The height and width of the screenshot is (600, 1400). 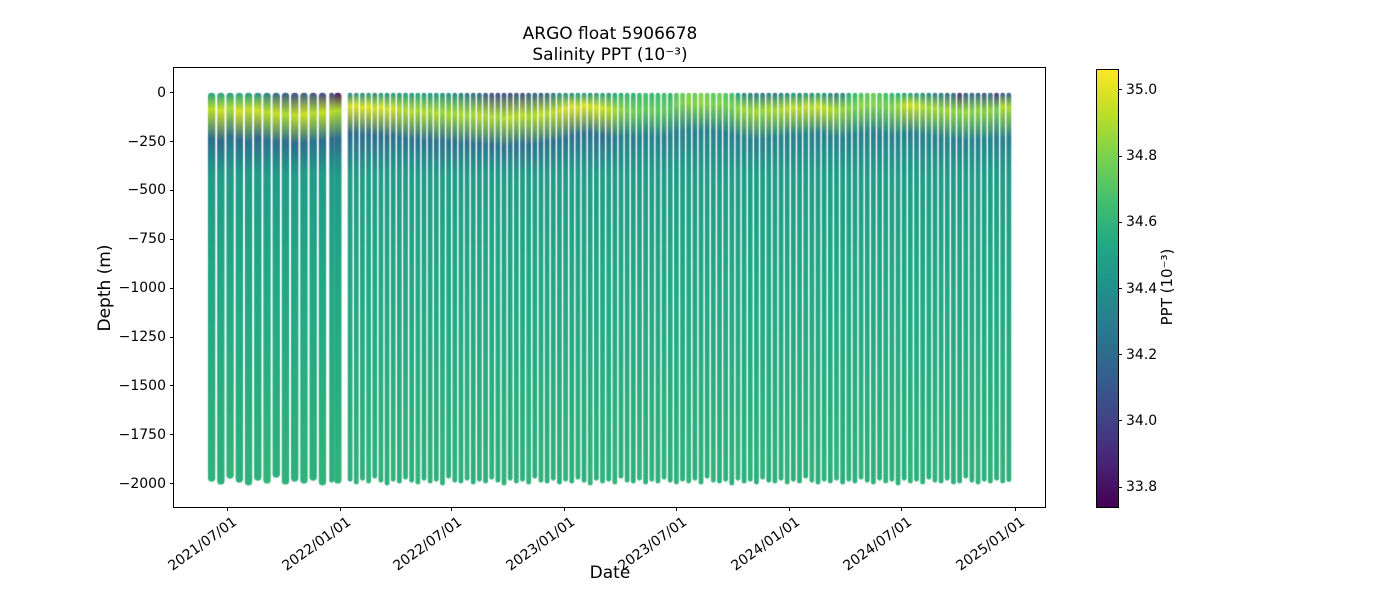 I want to click on chart-subtitle: Salinity PPT (10⁻³), so click(x=610, y=55).